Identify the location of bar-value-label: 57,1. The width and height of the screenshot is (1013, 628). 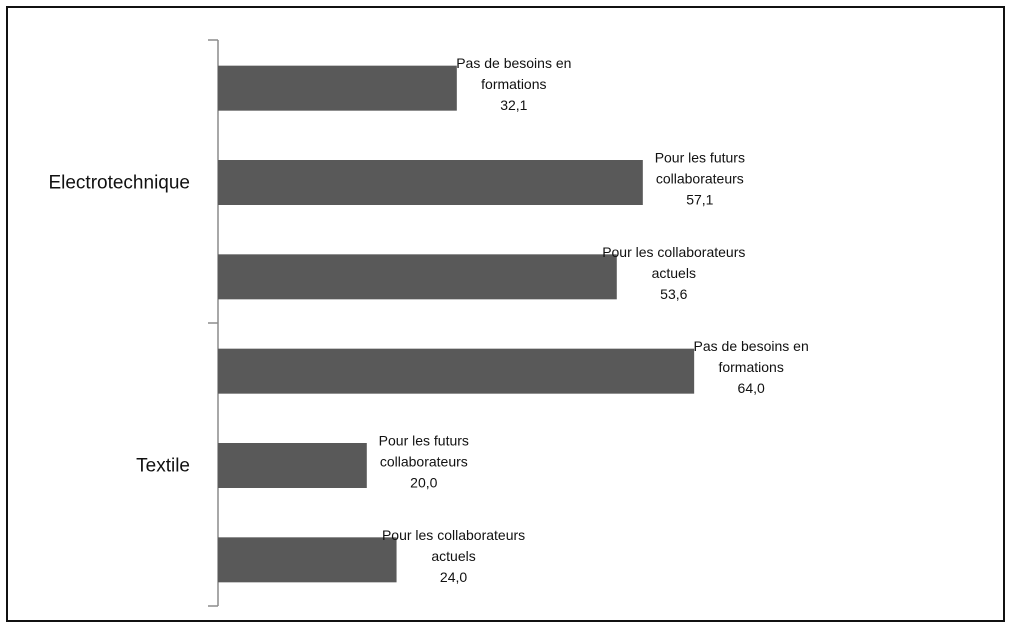
(699, 200).